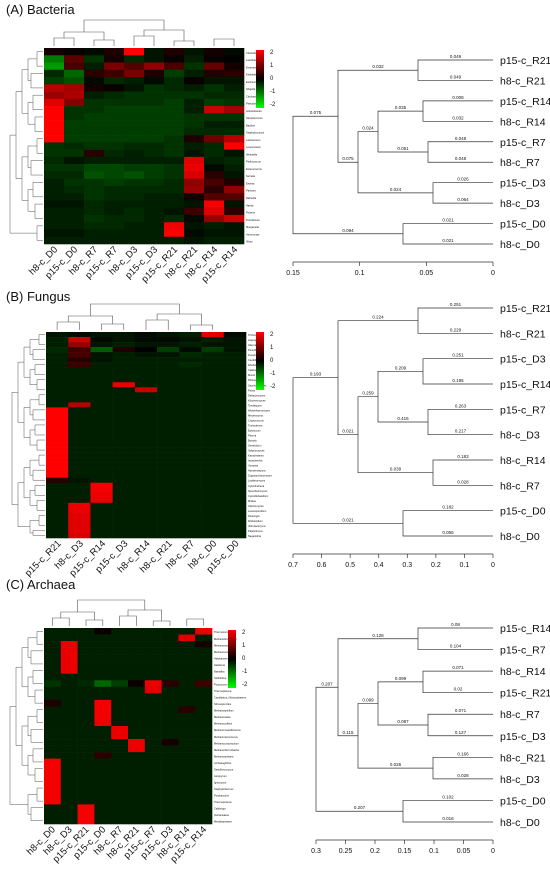  What do you see at coordinates (378, 317) in the screenshot?
I see `branch-length-label: 0.224` at bounding box center [378, 317].